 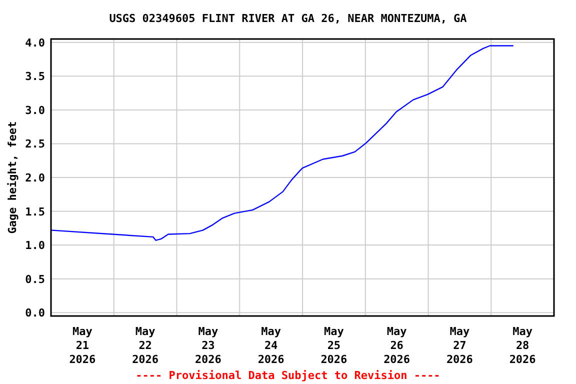 I want to click on y-tick-label: 4.0, so click(x=35, y=43).